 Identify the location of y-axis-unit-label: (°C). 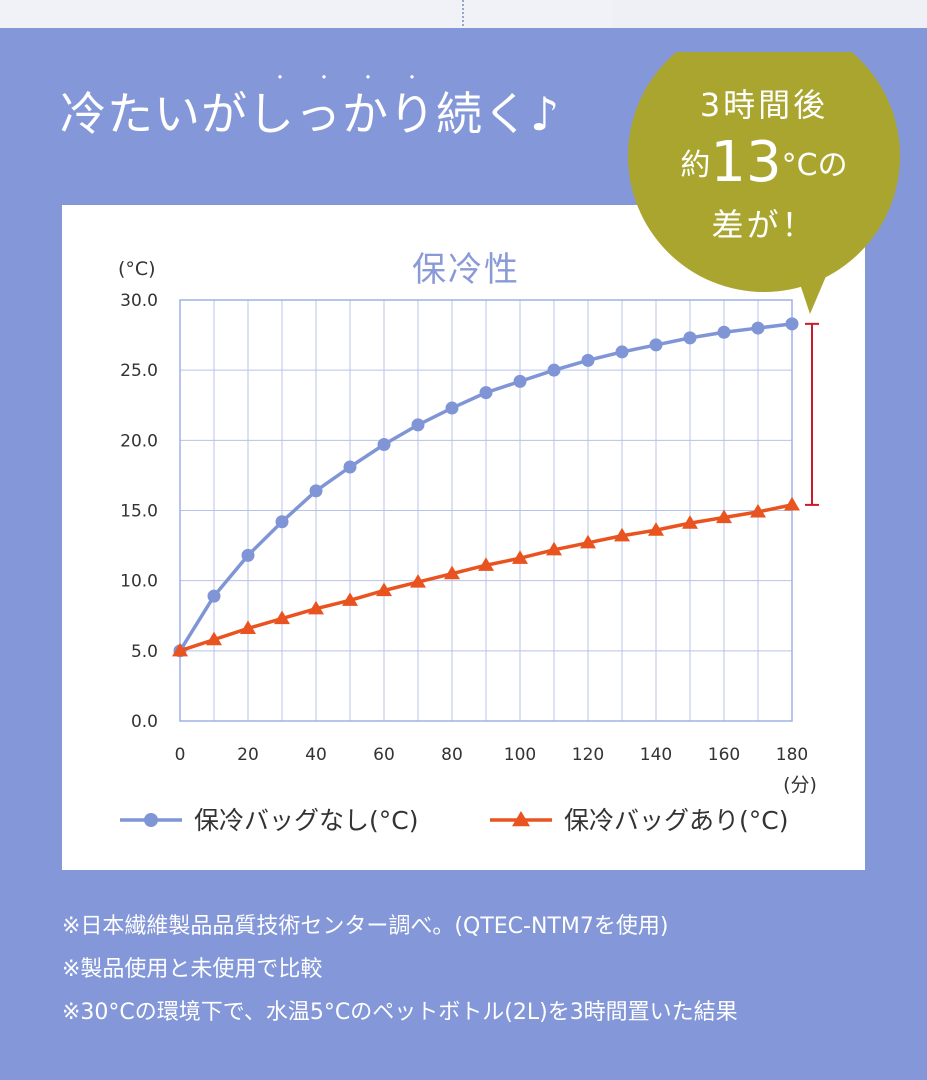
(137, 269).